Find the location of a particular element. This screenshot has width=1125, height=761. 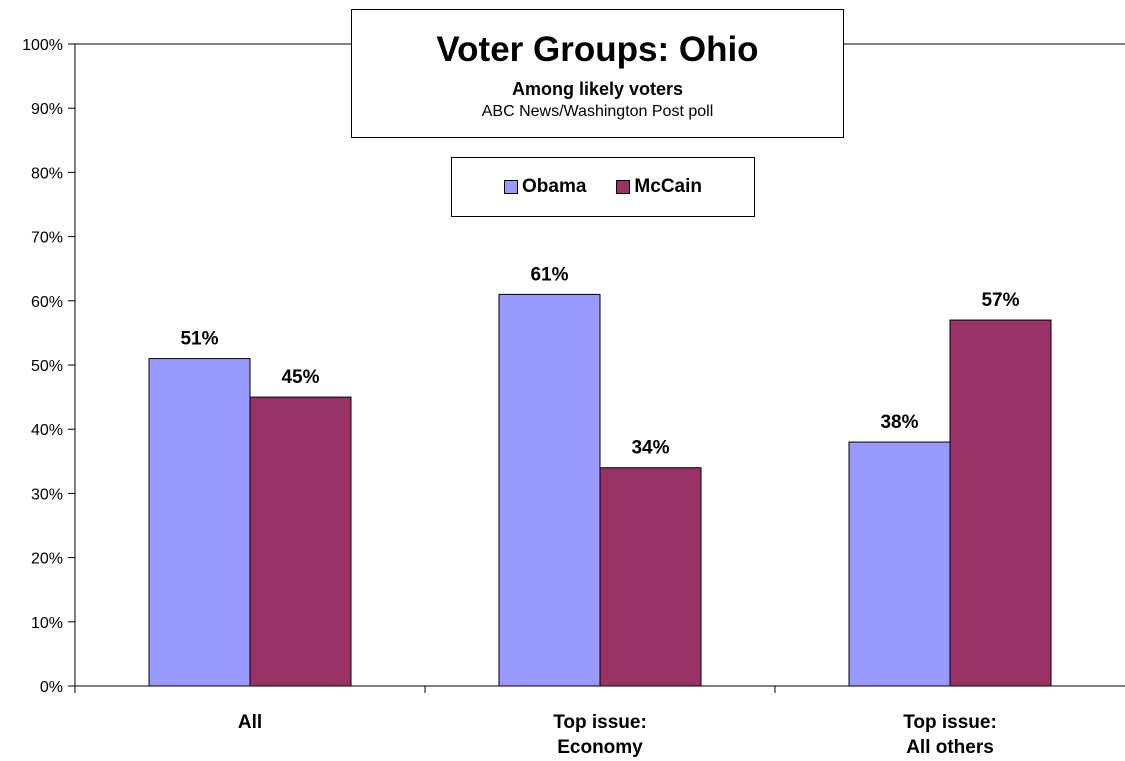

x-category-label: All others is located at coordinates (950, 747).